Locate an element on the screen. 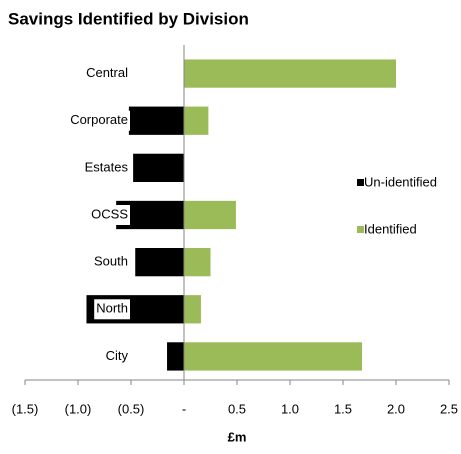 The height and width of the screenshot is (454, 461). y-tick-label: South is located at coordinates (111, 261).